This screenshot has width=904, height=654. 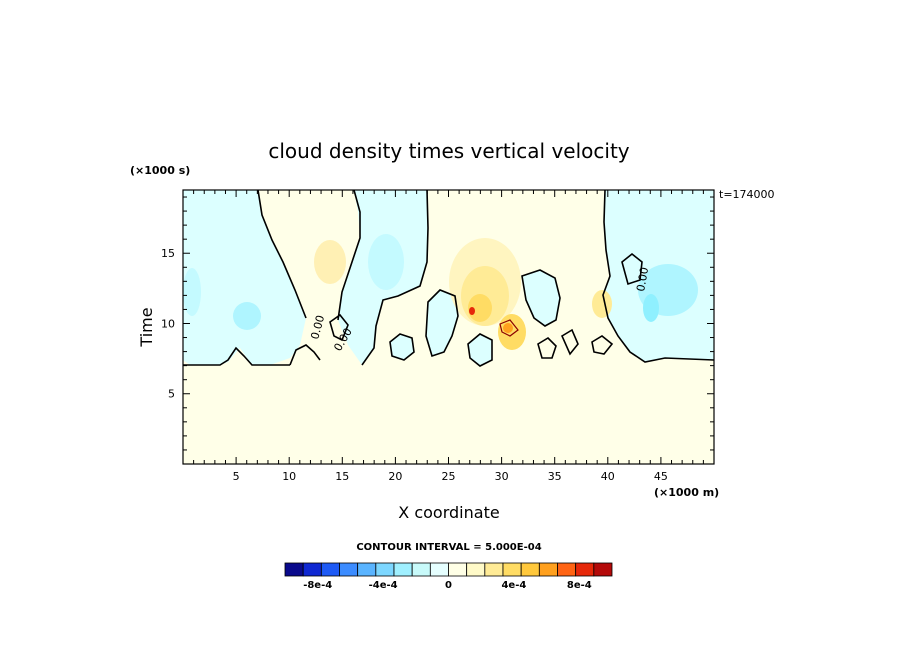 What do you see at coordinates (555, 476) in the screenshot?
I see `x-tick-label: 35` at bounding box center [555, 476].